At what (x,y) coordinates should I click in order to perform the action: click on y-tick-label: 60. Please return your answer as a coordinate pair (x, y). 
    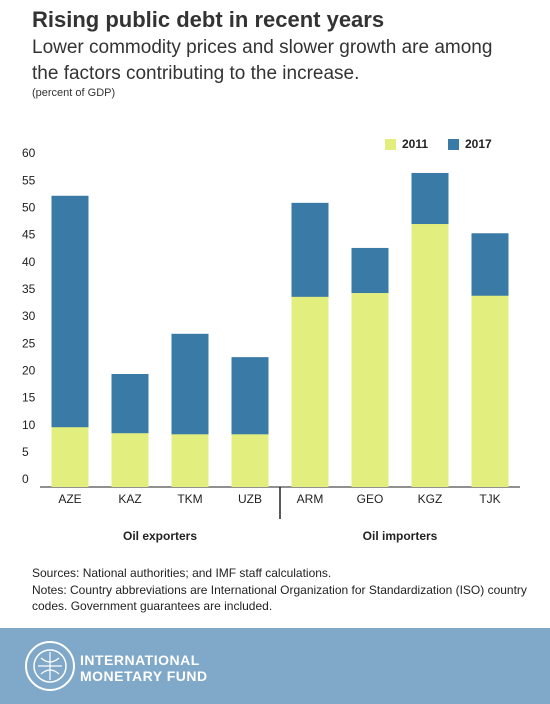
    Looking at the image, I should click on (29, 153).